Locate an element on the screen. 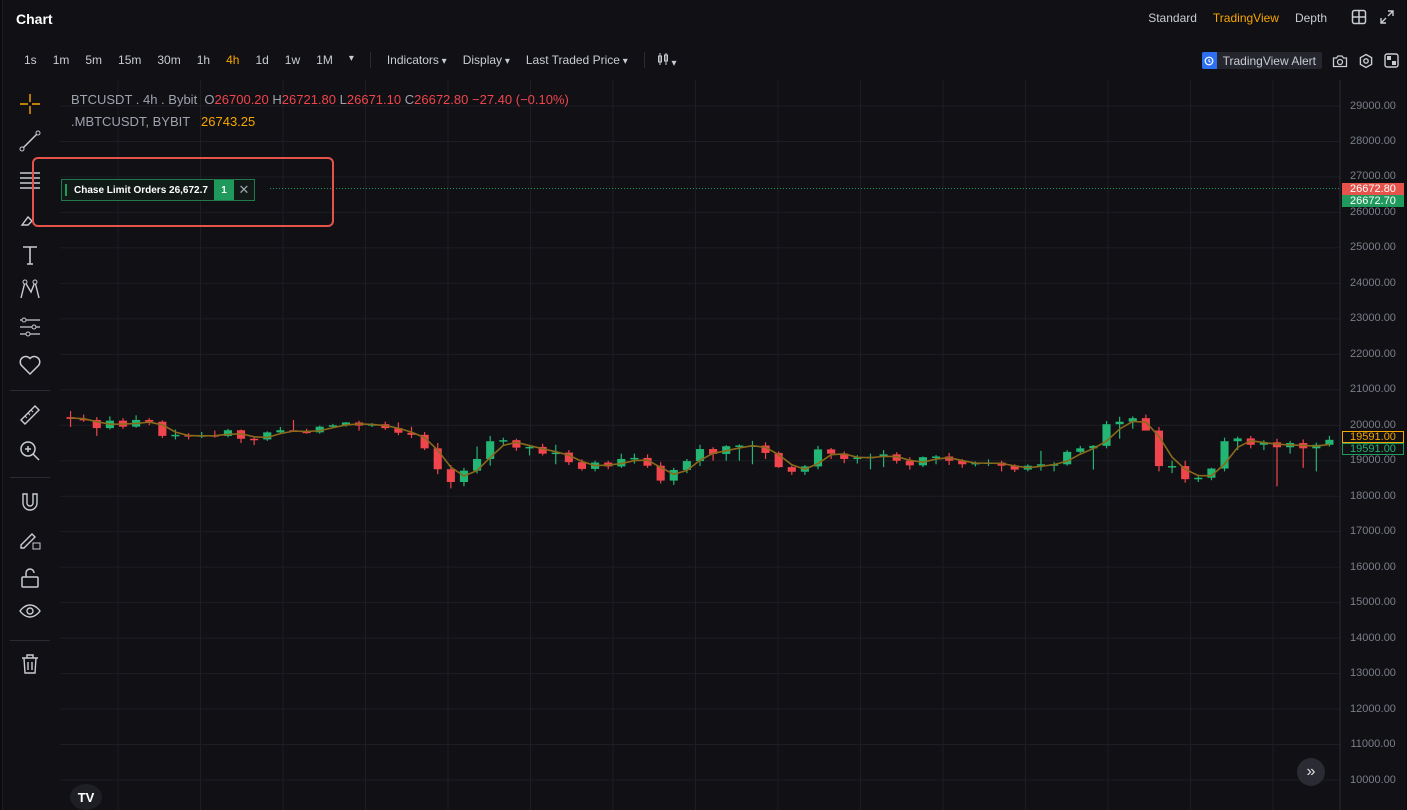 Image resolution: width=1407 pixels, height=810 pixels. price-tick-label: 23000.00 is located at coordinates (1373, 318).